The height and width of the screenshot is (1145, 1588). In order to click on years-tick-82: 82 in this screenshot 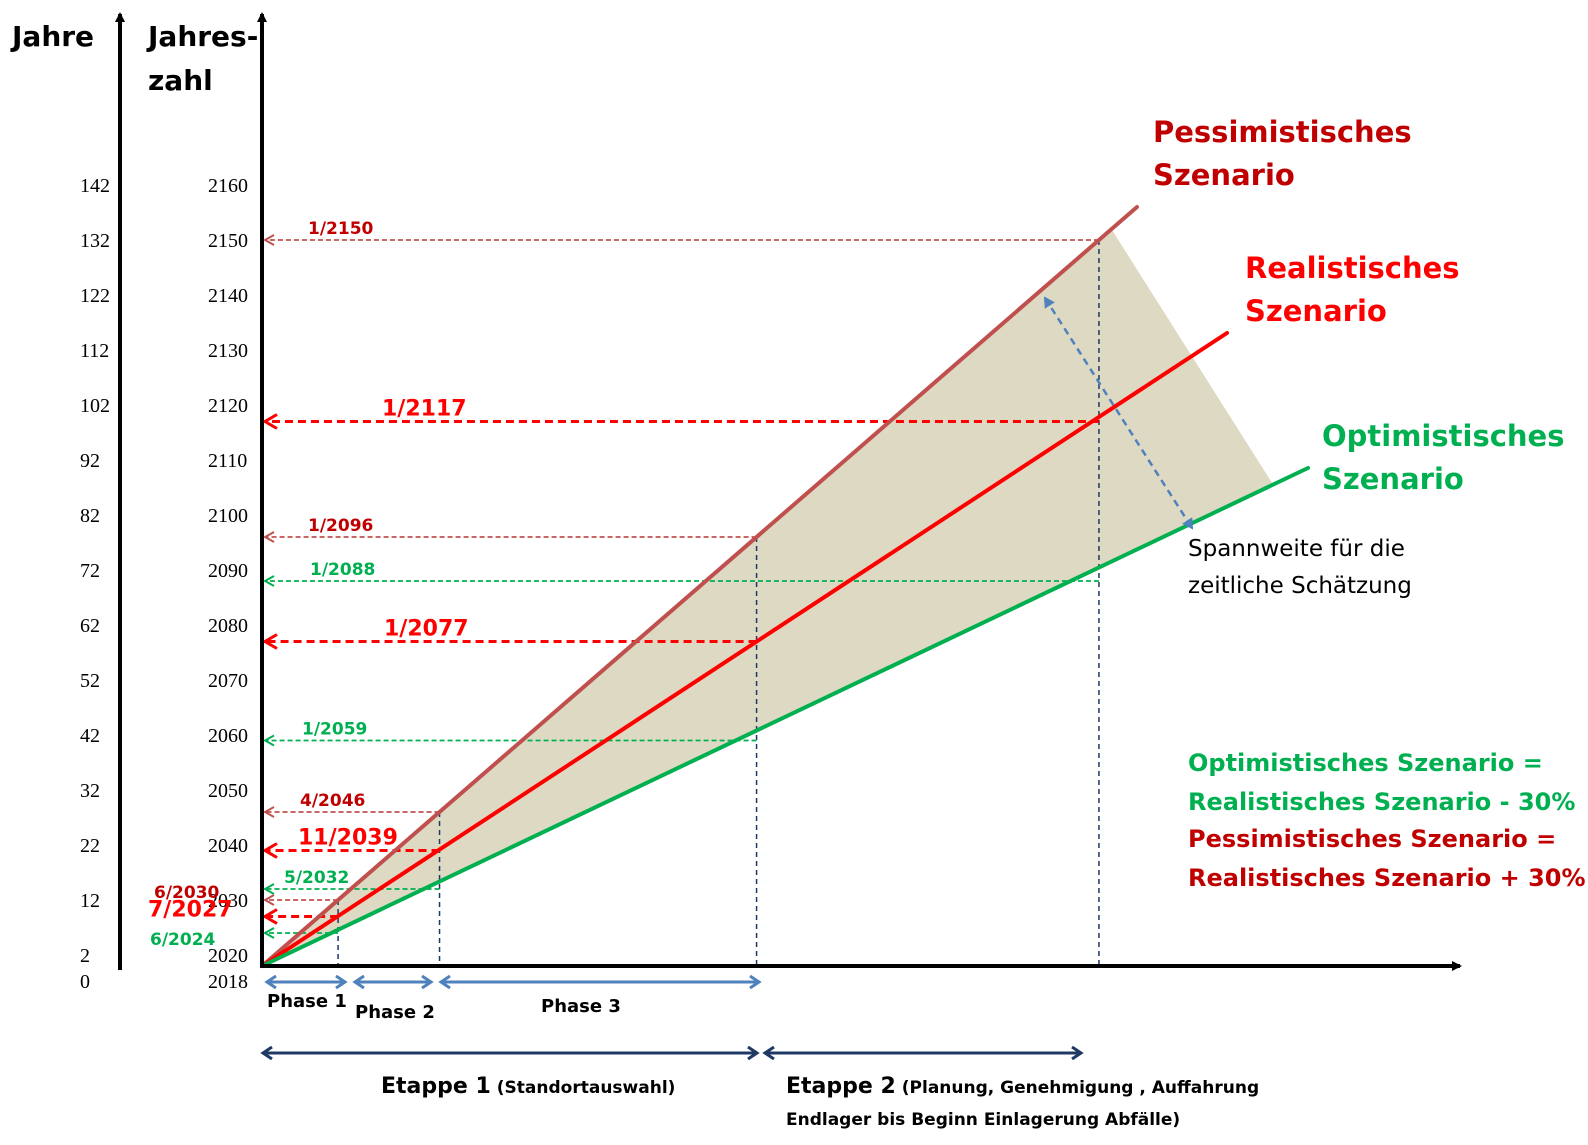, I will do `click(90, 516)`.